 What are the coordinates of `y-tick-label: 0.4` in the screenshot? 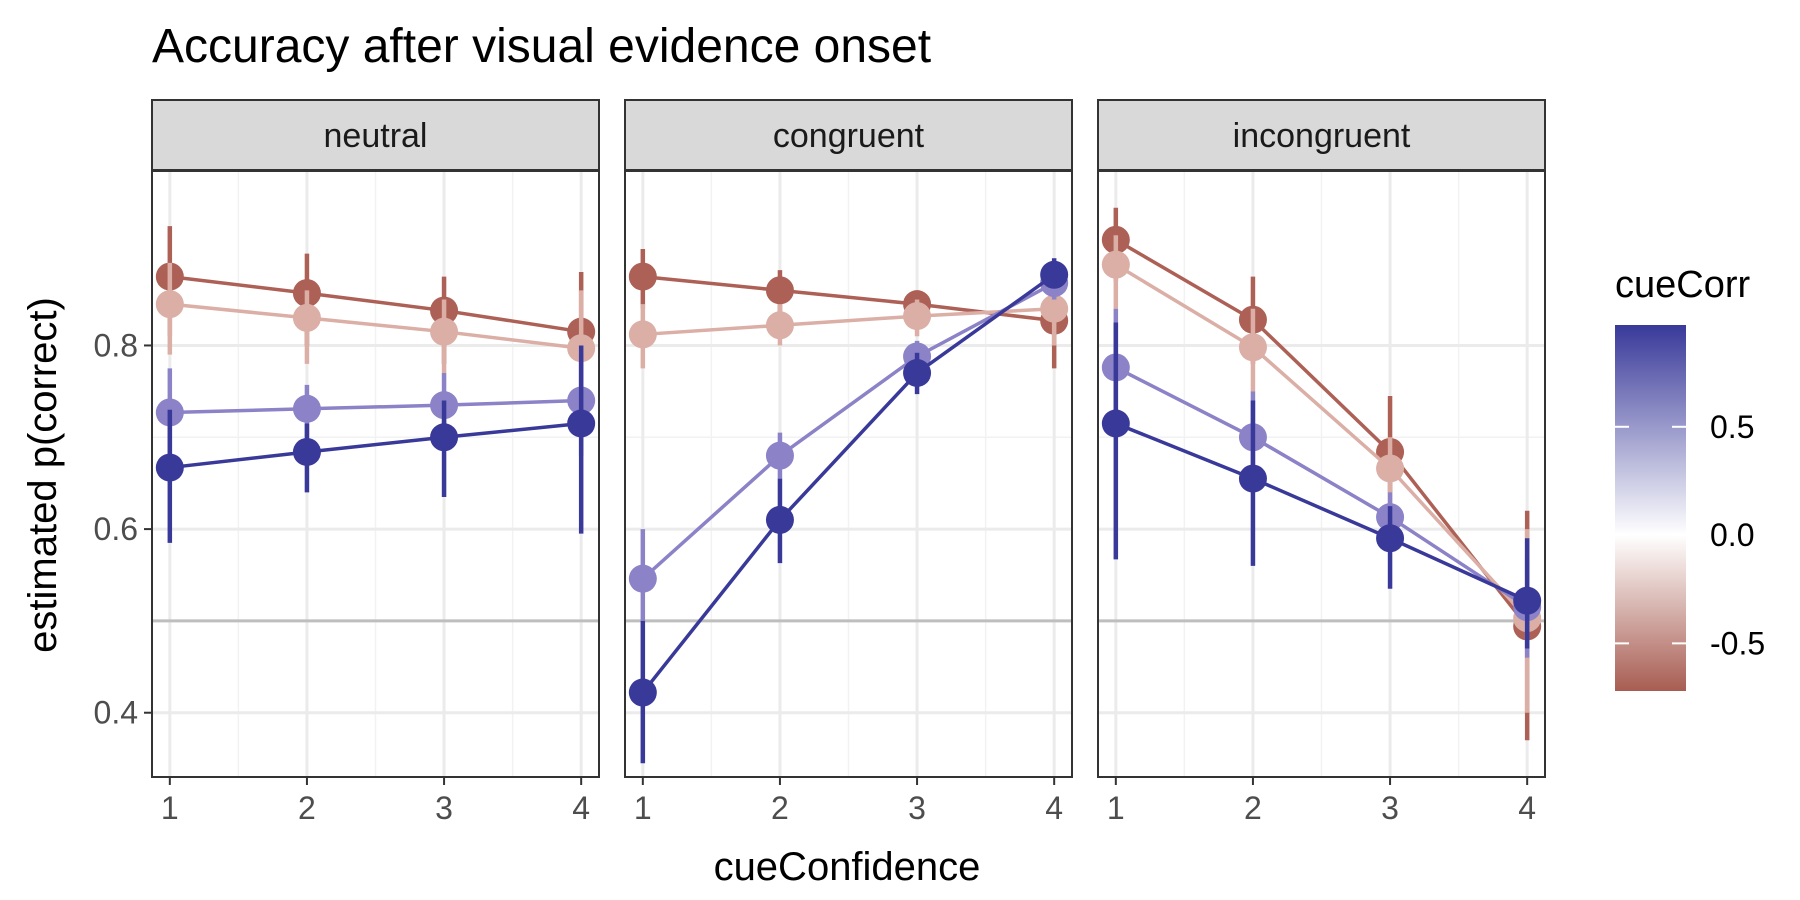 It's located at (116, 713).